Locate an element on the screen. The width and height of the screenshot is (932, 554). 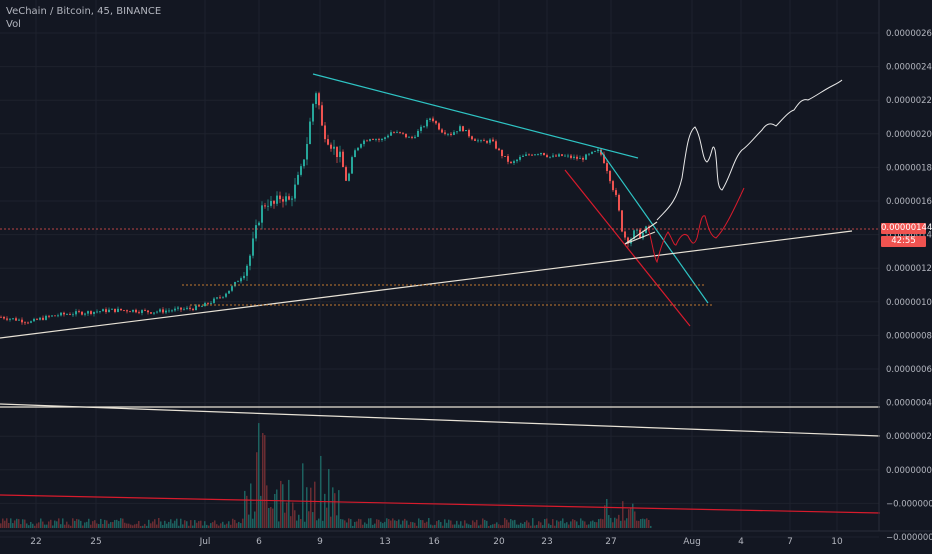
time-tick-label: 6 is located at coordinates (259, 542).